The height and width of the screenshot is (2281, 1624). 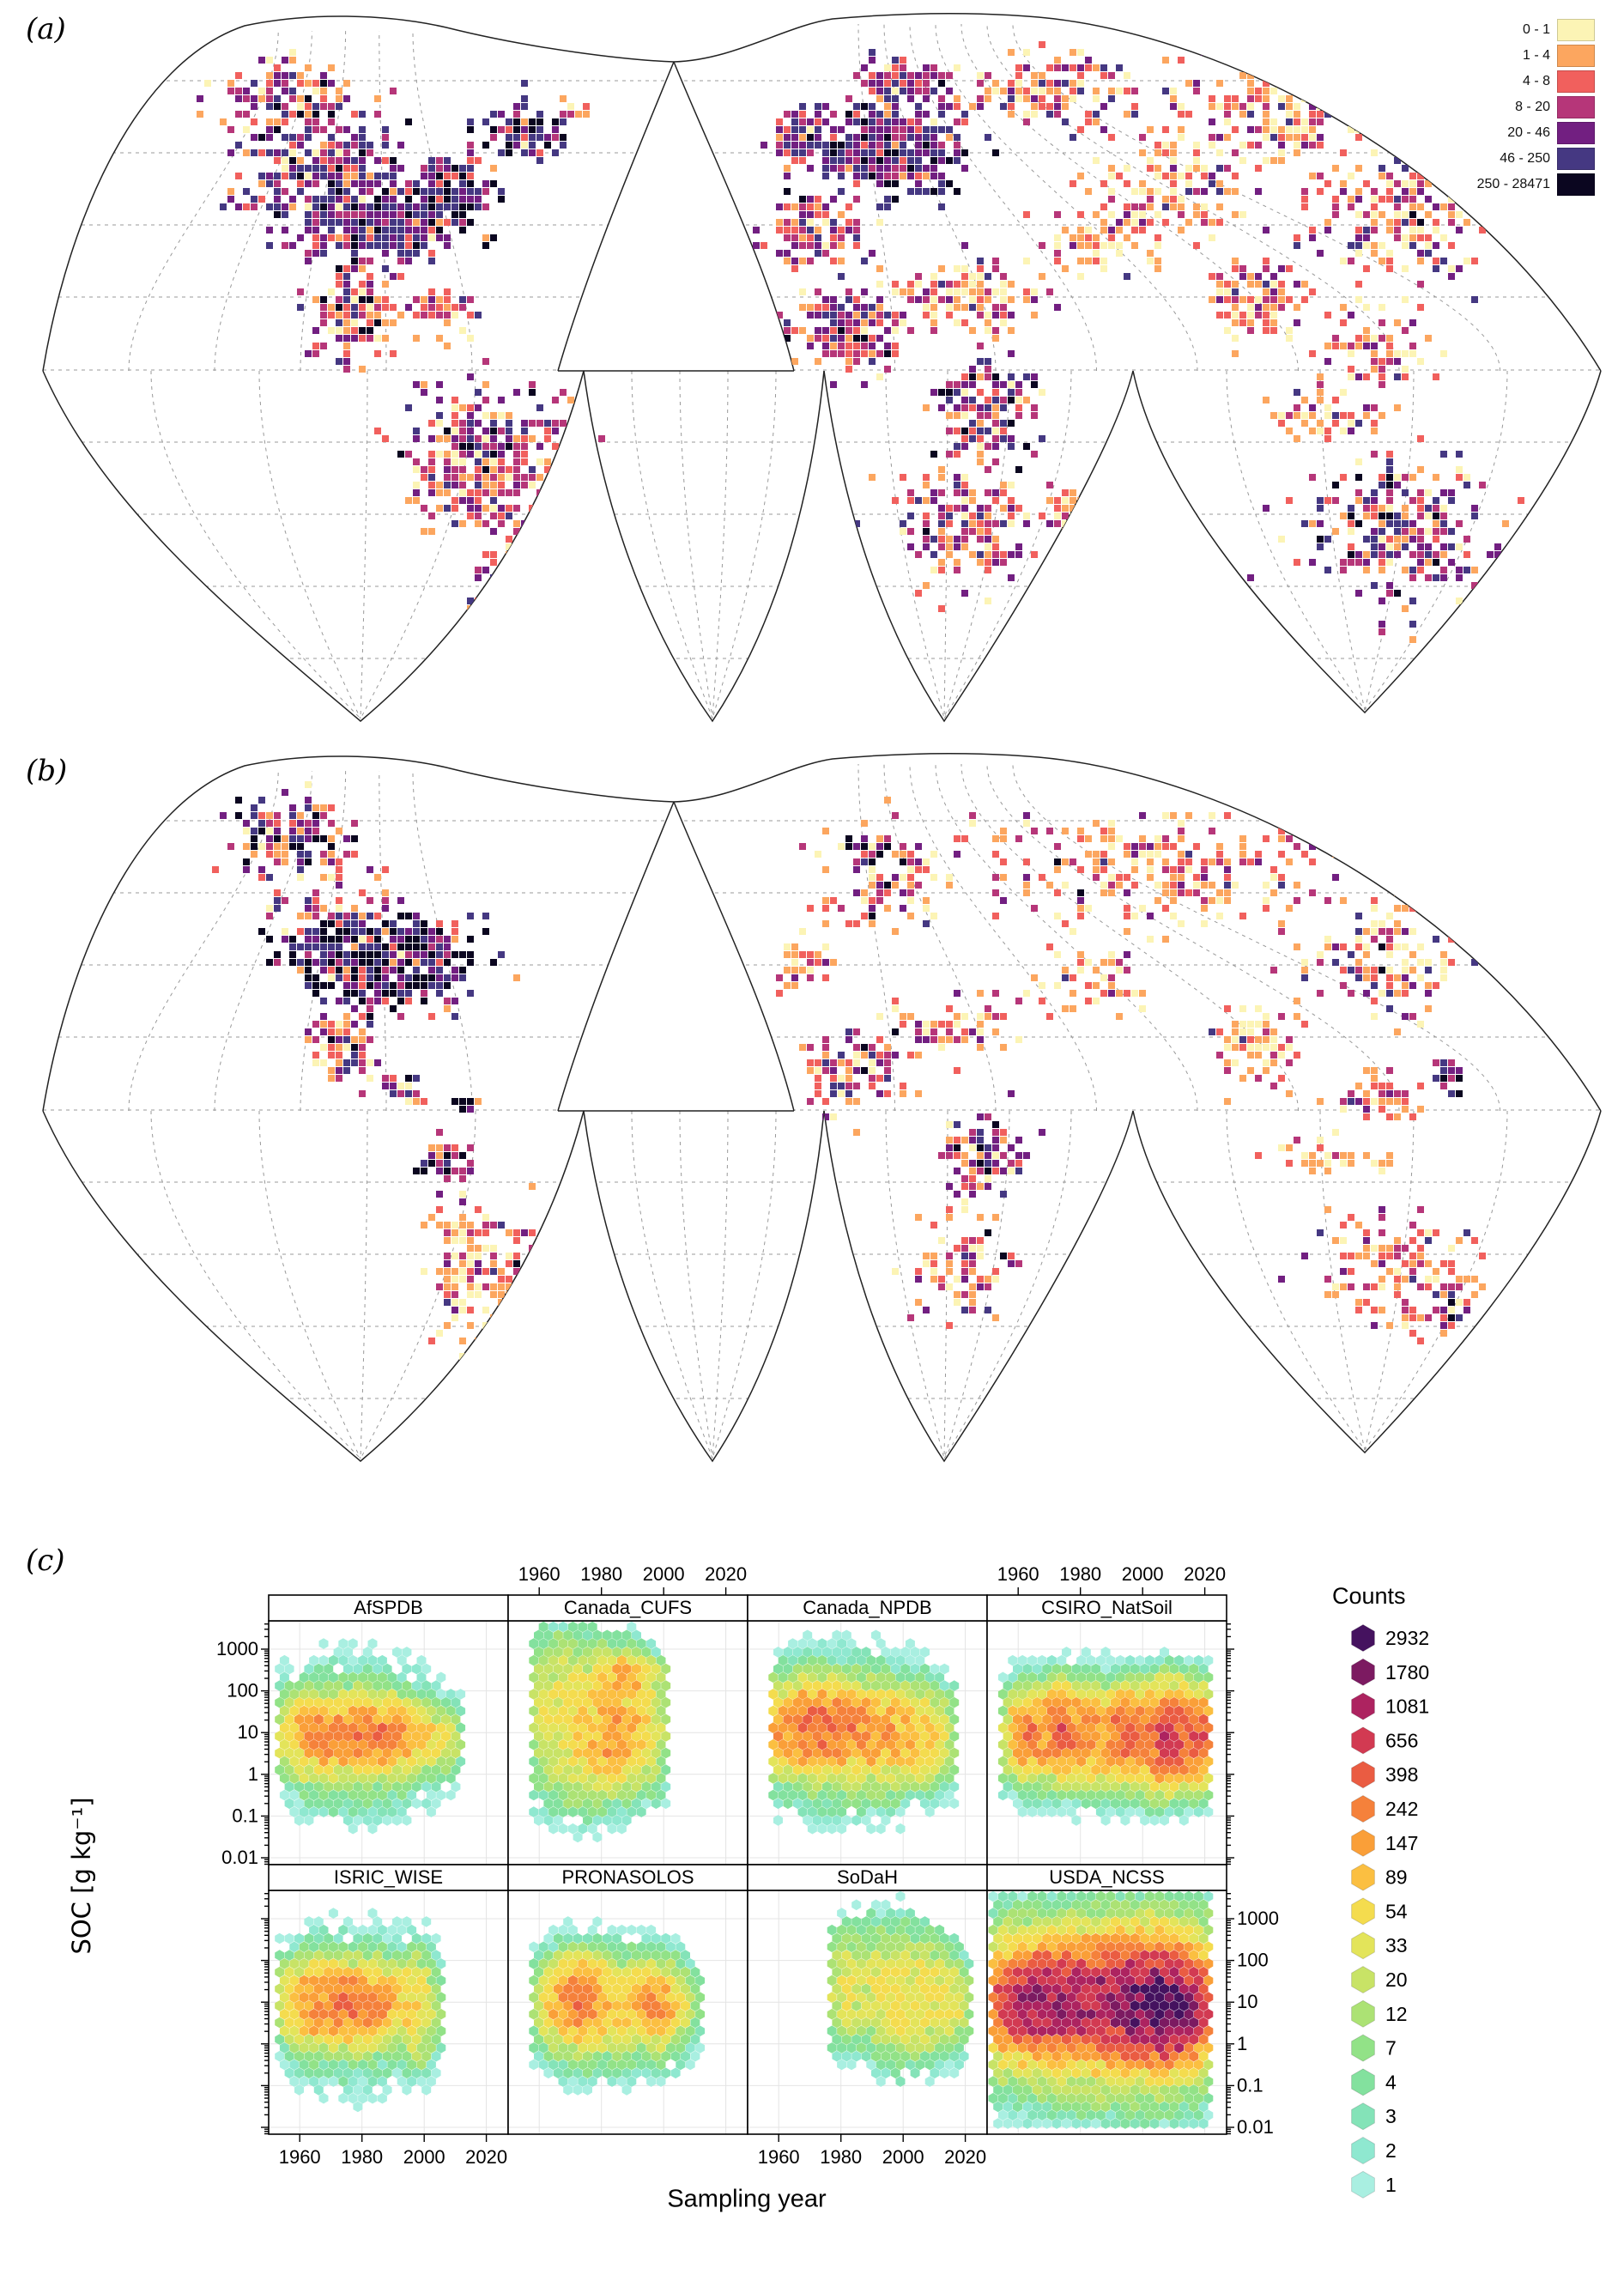 What do you see at coordinates (1391, 2048) in the screenshot?
I see `counts-legend-count: 7` at bounding box center [1391, 2048].